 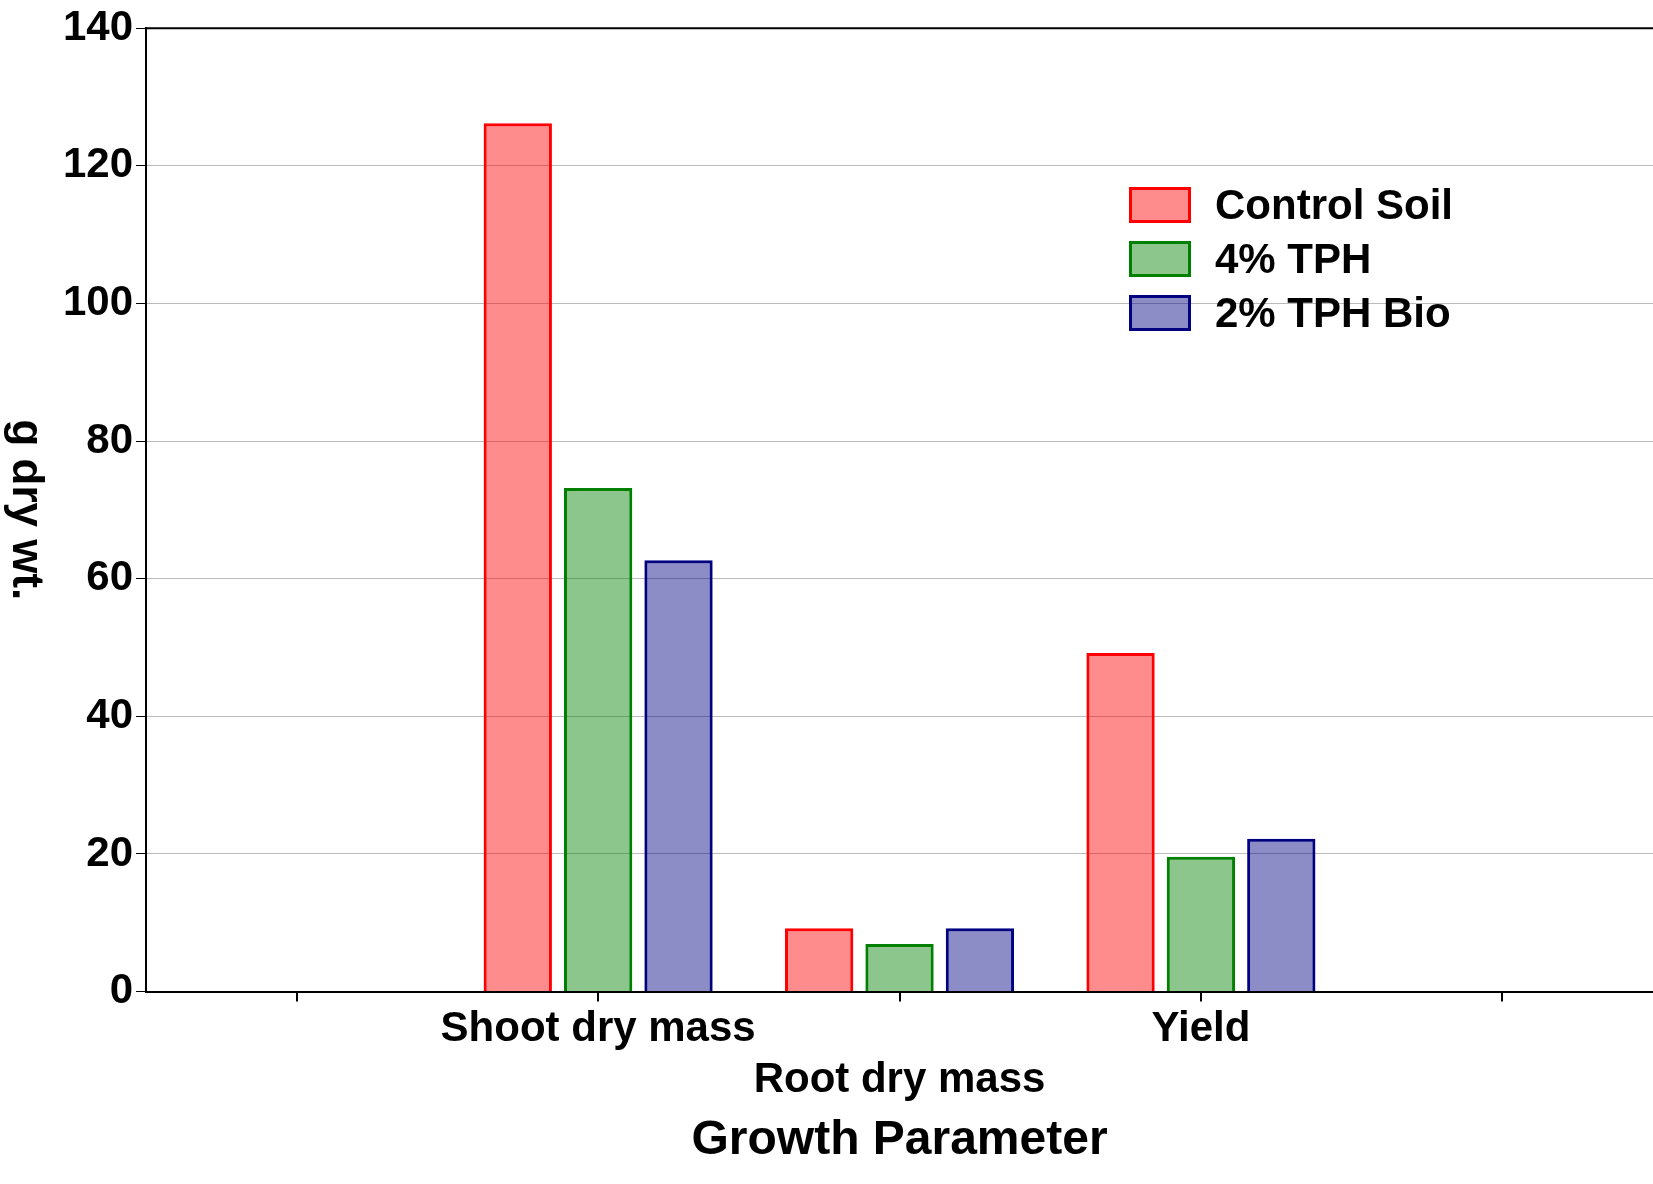 I want to click on x-tick-label: Yield, so click(x=1201, y=1027).